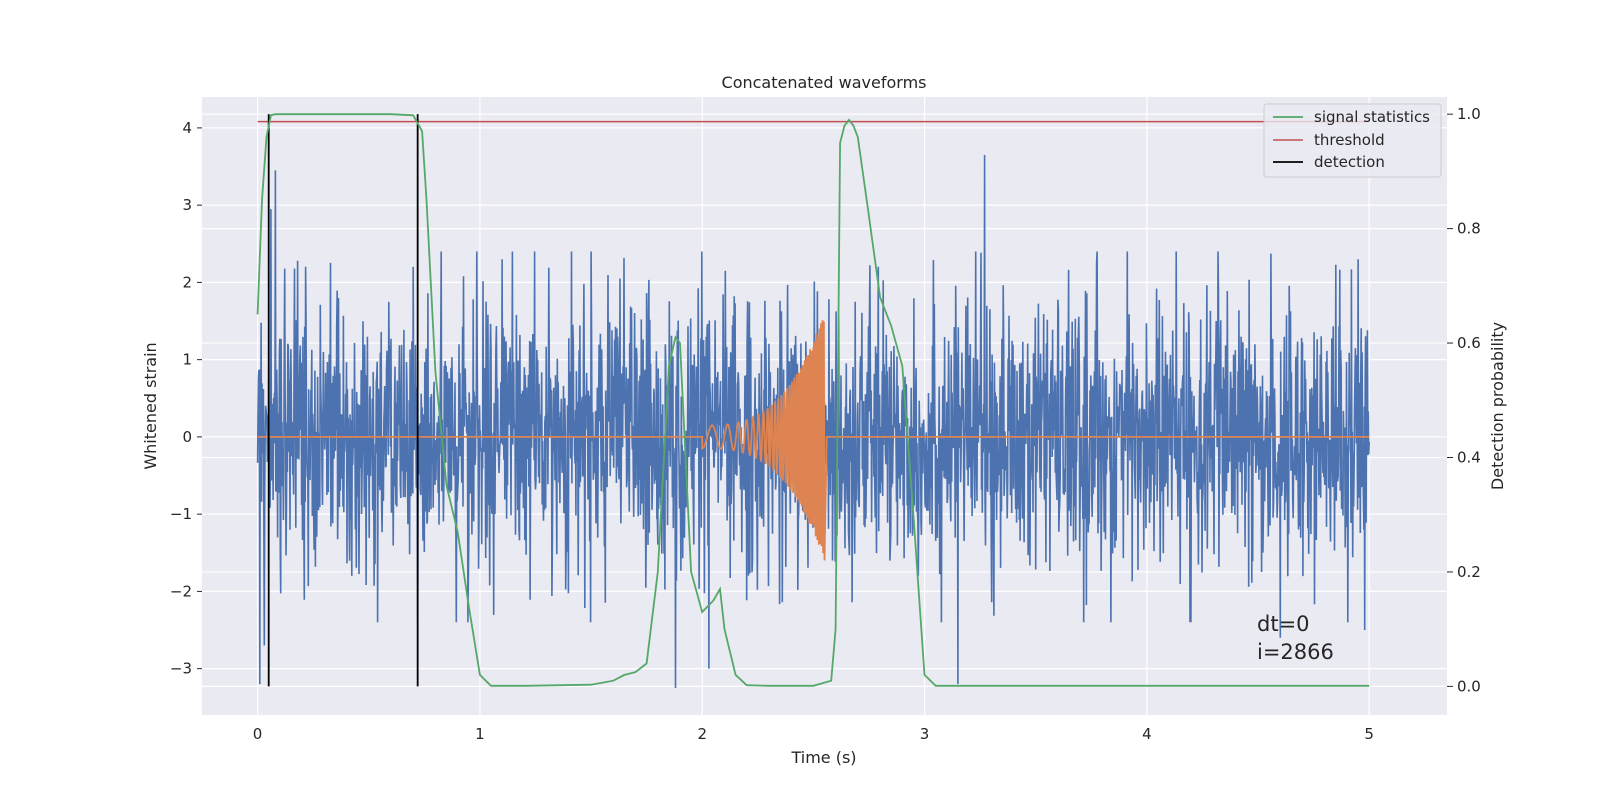 The height and width of the screenshot is (800, 1600). What do you see at coordinates (1147, 734) in the screenshot?
I see `x-tick-label: 4` at bounding box center [1147, 734].